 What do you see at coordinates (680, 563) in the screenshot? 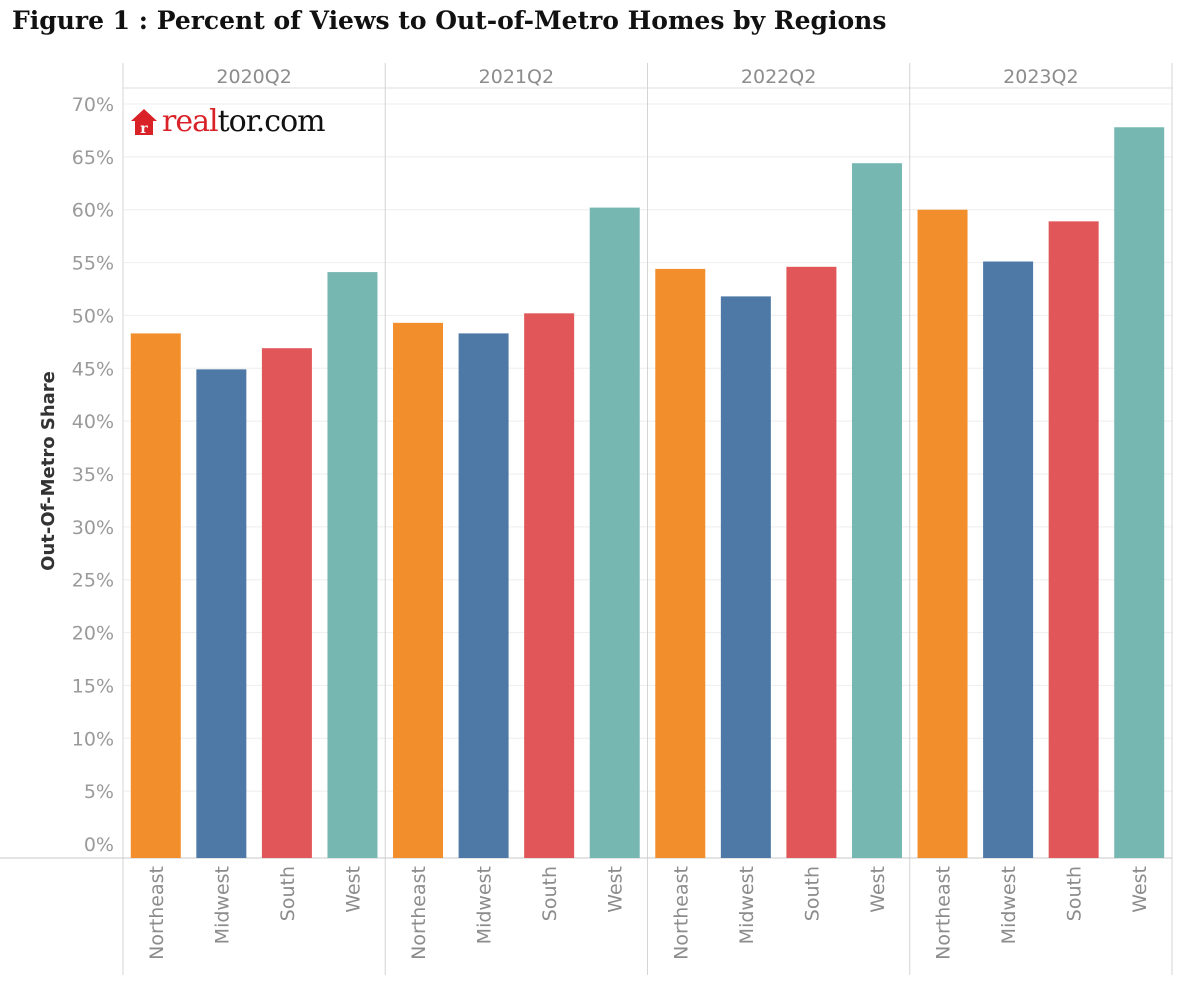
I see `bar-northeast-2022q2` at bounding box center [680, 563].